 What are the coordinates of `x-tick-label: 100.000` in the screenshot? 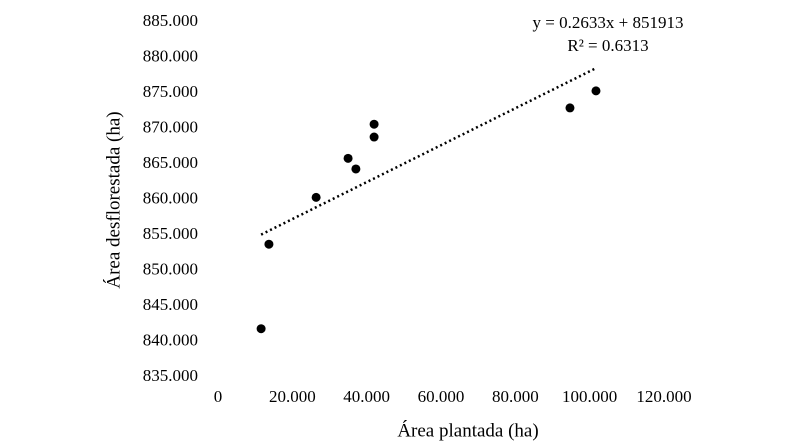 It's located at (589, 396).